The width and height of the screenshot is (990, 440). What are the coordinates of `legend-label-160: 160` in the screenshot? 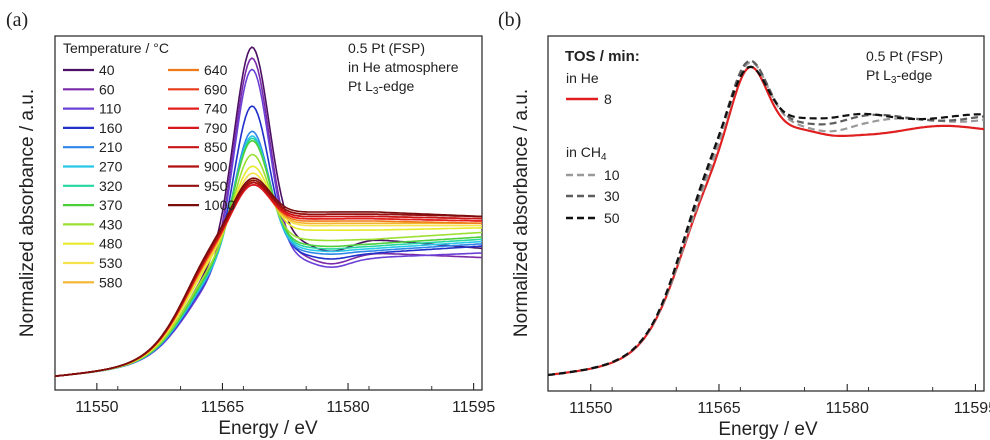 It's located at (111, 128).